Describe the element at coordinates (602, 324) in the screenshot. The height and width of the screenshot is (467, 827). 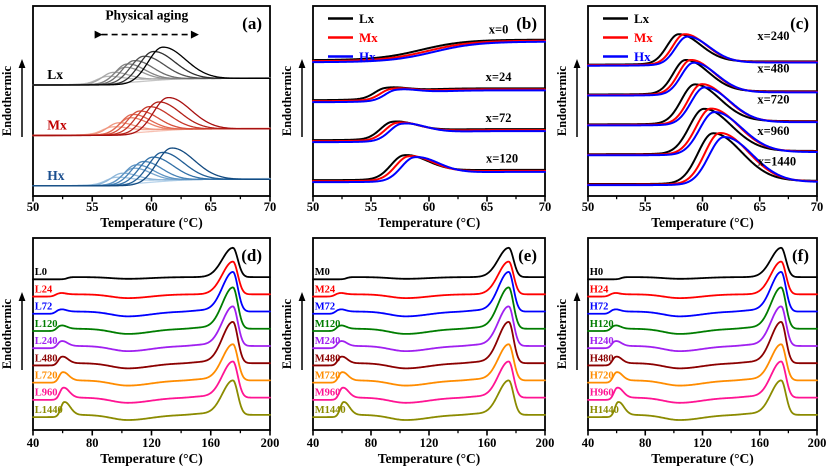
I see `curve-label: H120` at that location.